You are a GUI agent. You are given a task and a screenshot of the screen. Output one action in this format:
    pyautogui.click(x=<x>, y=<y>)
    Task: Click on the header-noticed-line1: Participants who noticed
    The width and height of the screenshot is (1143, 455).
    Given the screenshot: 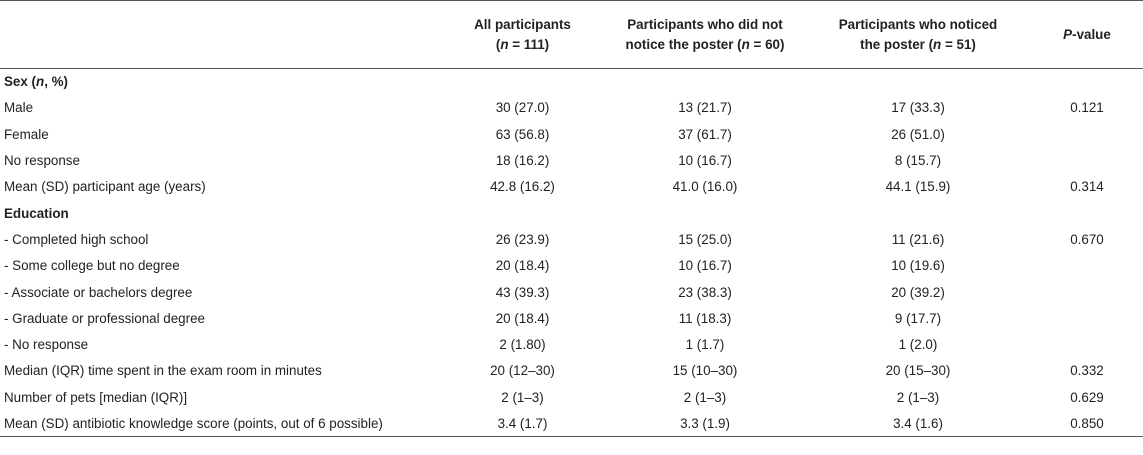 What is the action you would take?
    pyautogui.click(x=918, y=24)
    